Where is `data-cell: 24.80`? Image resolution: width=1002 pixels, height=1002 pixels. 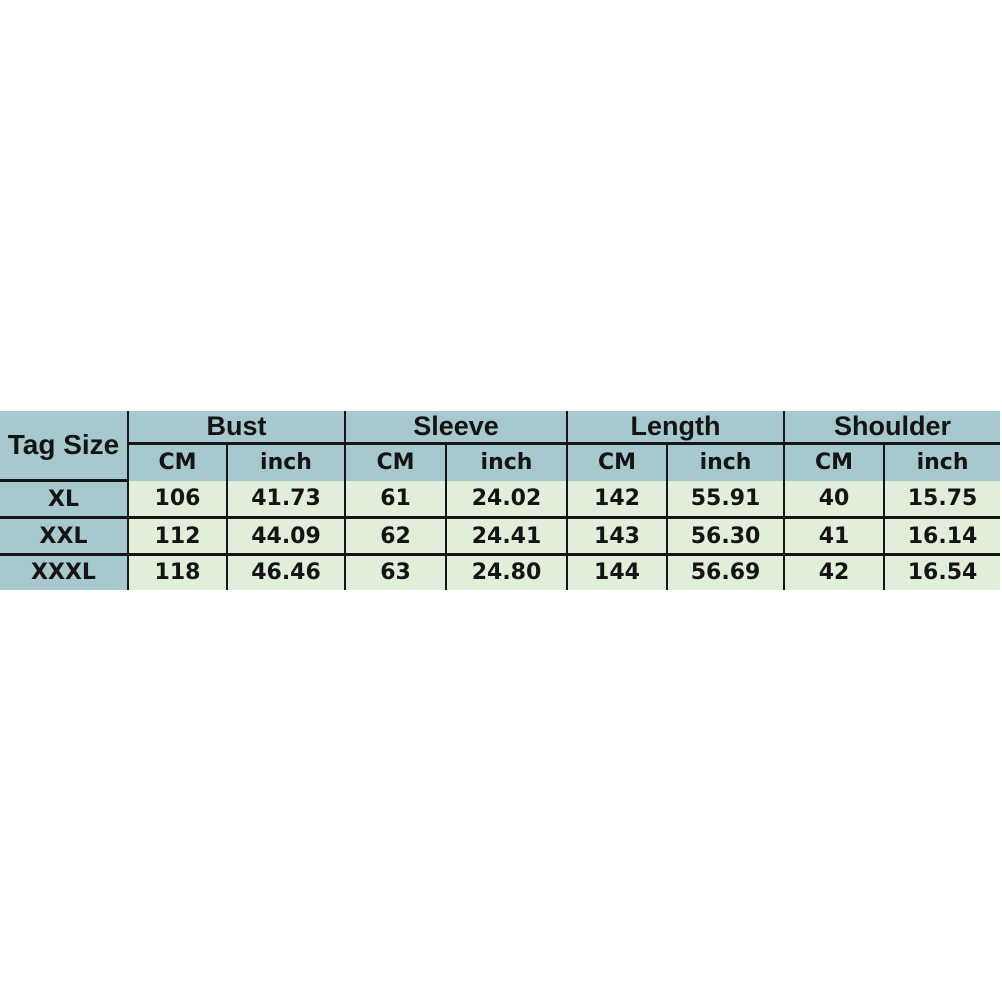
data-cell: 24.80 is located at coordinates (506, 571).